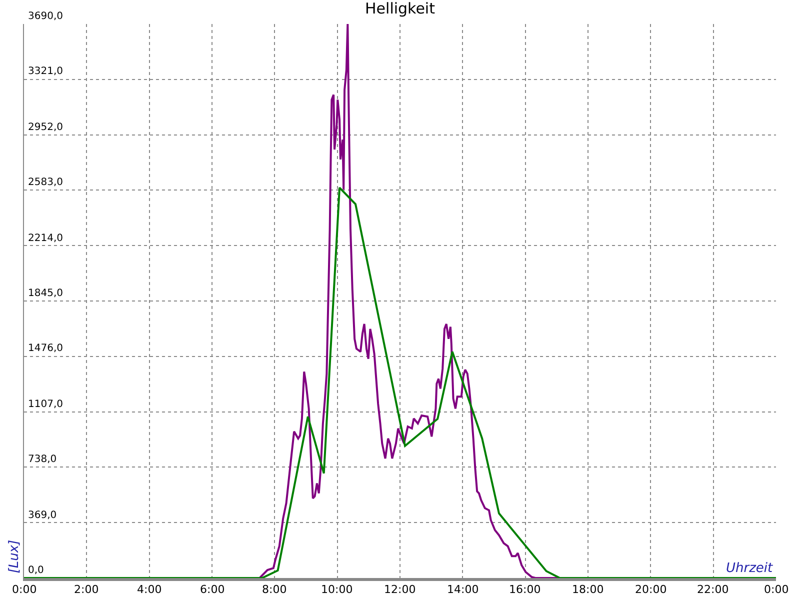 This screenshot has width=800, height=600. Describe the element at coordinates (45, 16) in the screenshot. I see `y-tick-label: 3690,0` at that location.